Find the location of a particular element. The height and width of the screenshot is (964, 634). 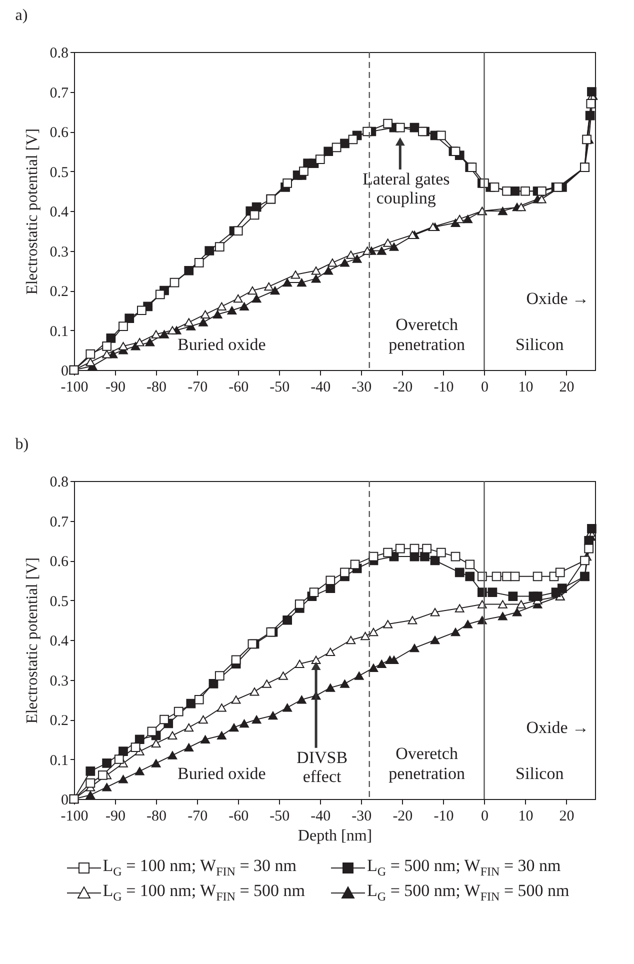

x-axis-title: Depth [nm] is located at coordinates (335, 836).